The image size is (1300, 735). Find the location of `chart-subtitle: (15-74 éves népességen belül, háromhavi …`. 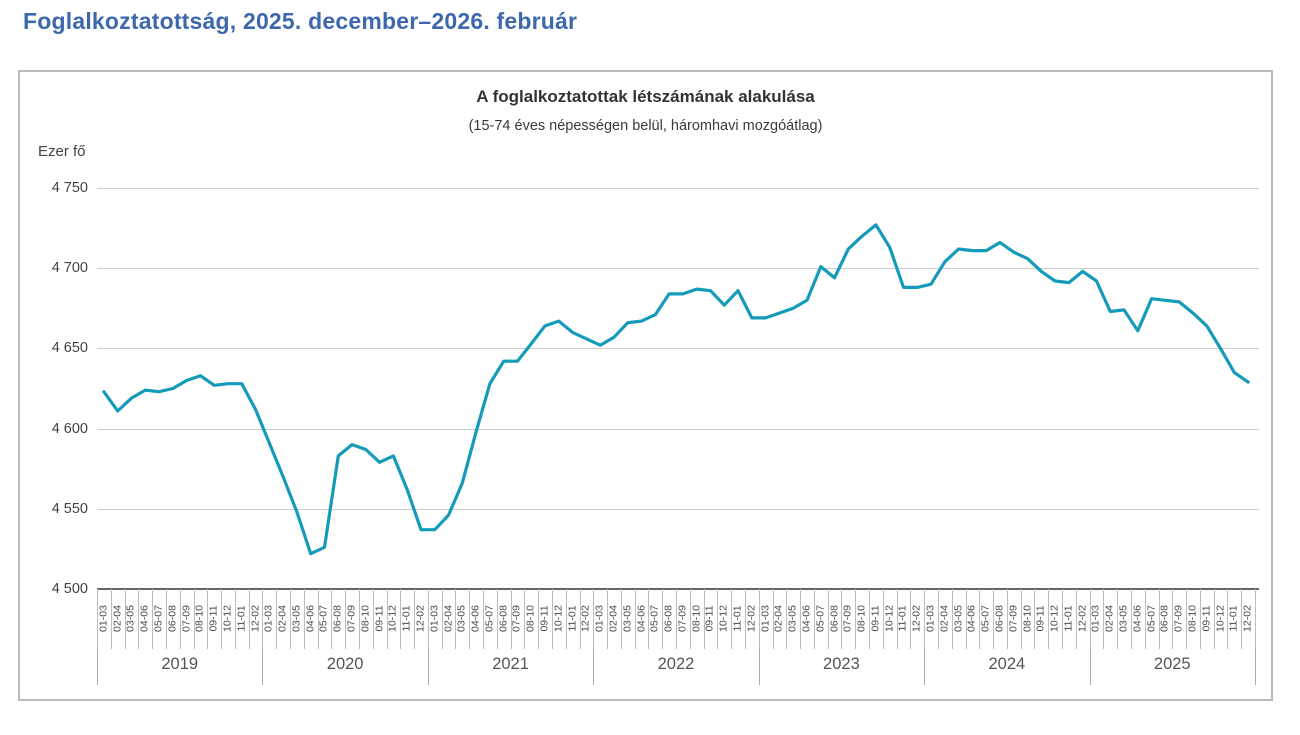

chart-subtitle: (15-74 éves népességen belül, háromhavi … is located at coordinates (645, 126).